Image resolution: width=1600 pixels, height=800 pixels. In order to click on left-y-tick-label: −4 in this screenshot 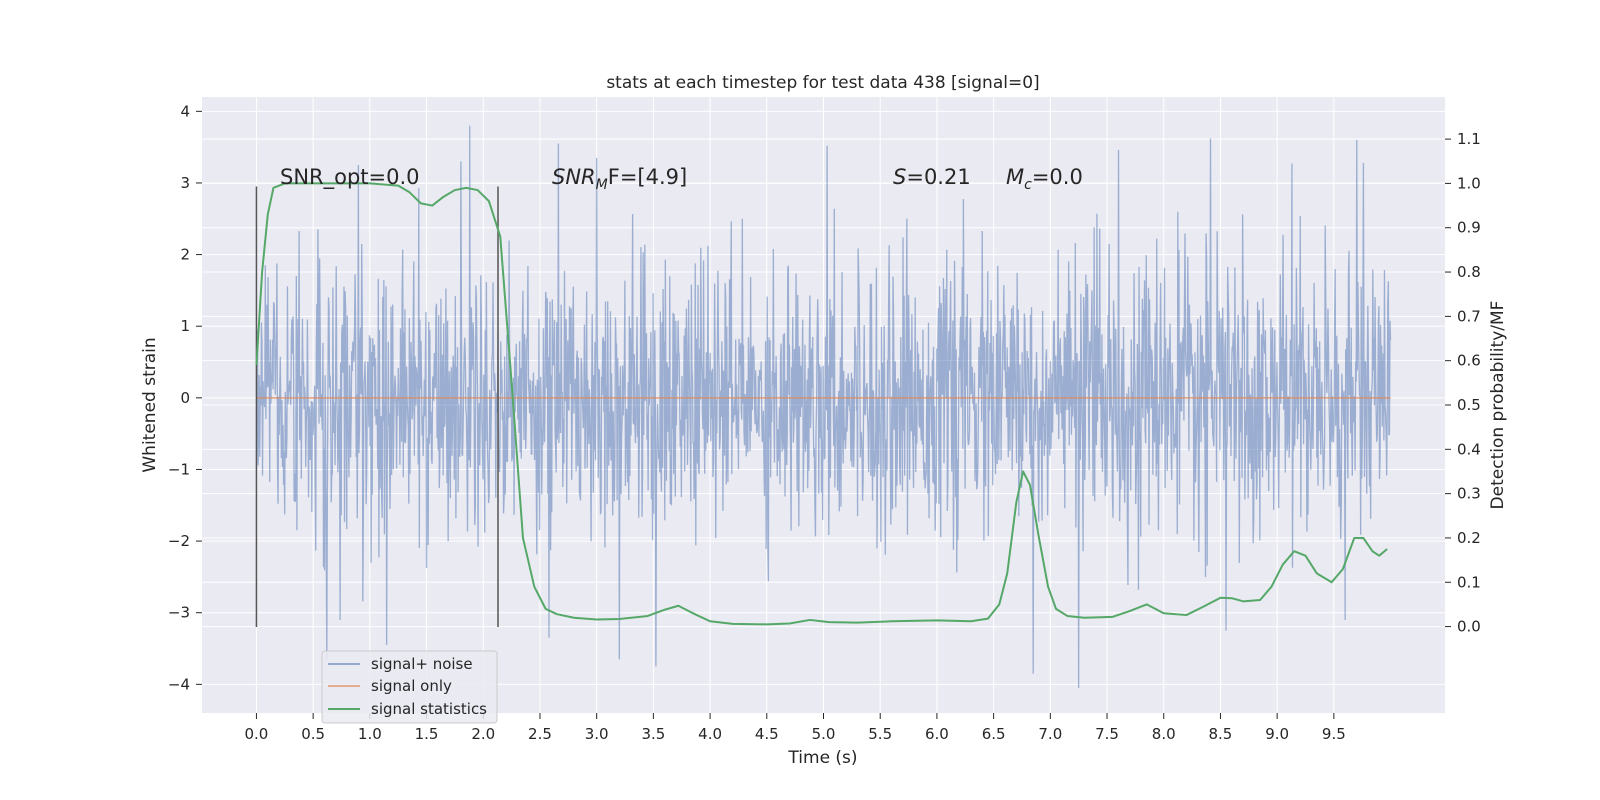, I will do `click(179, 684)`.